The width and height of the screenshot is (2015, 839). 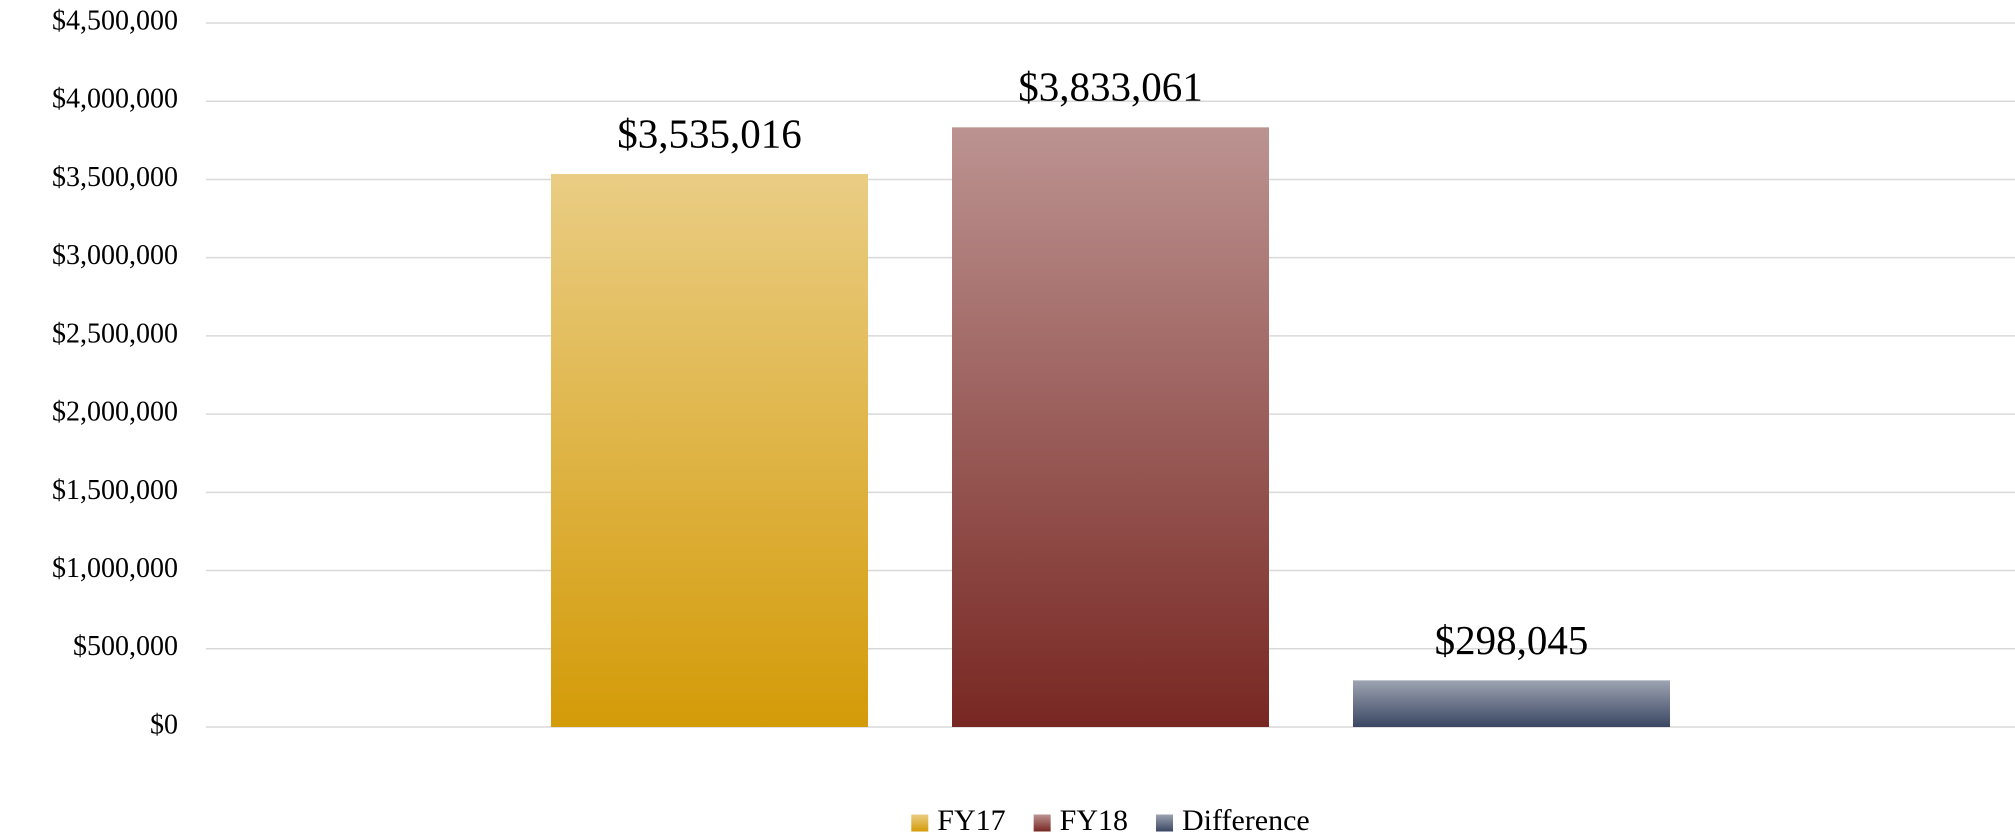 I want to click on value-label: $298,045, so click(x=1512, y=640).